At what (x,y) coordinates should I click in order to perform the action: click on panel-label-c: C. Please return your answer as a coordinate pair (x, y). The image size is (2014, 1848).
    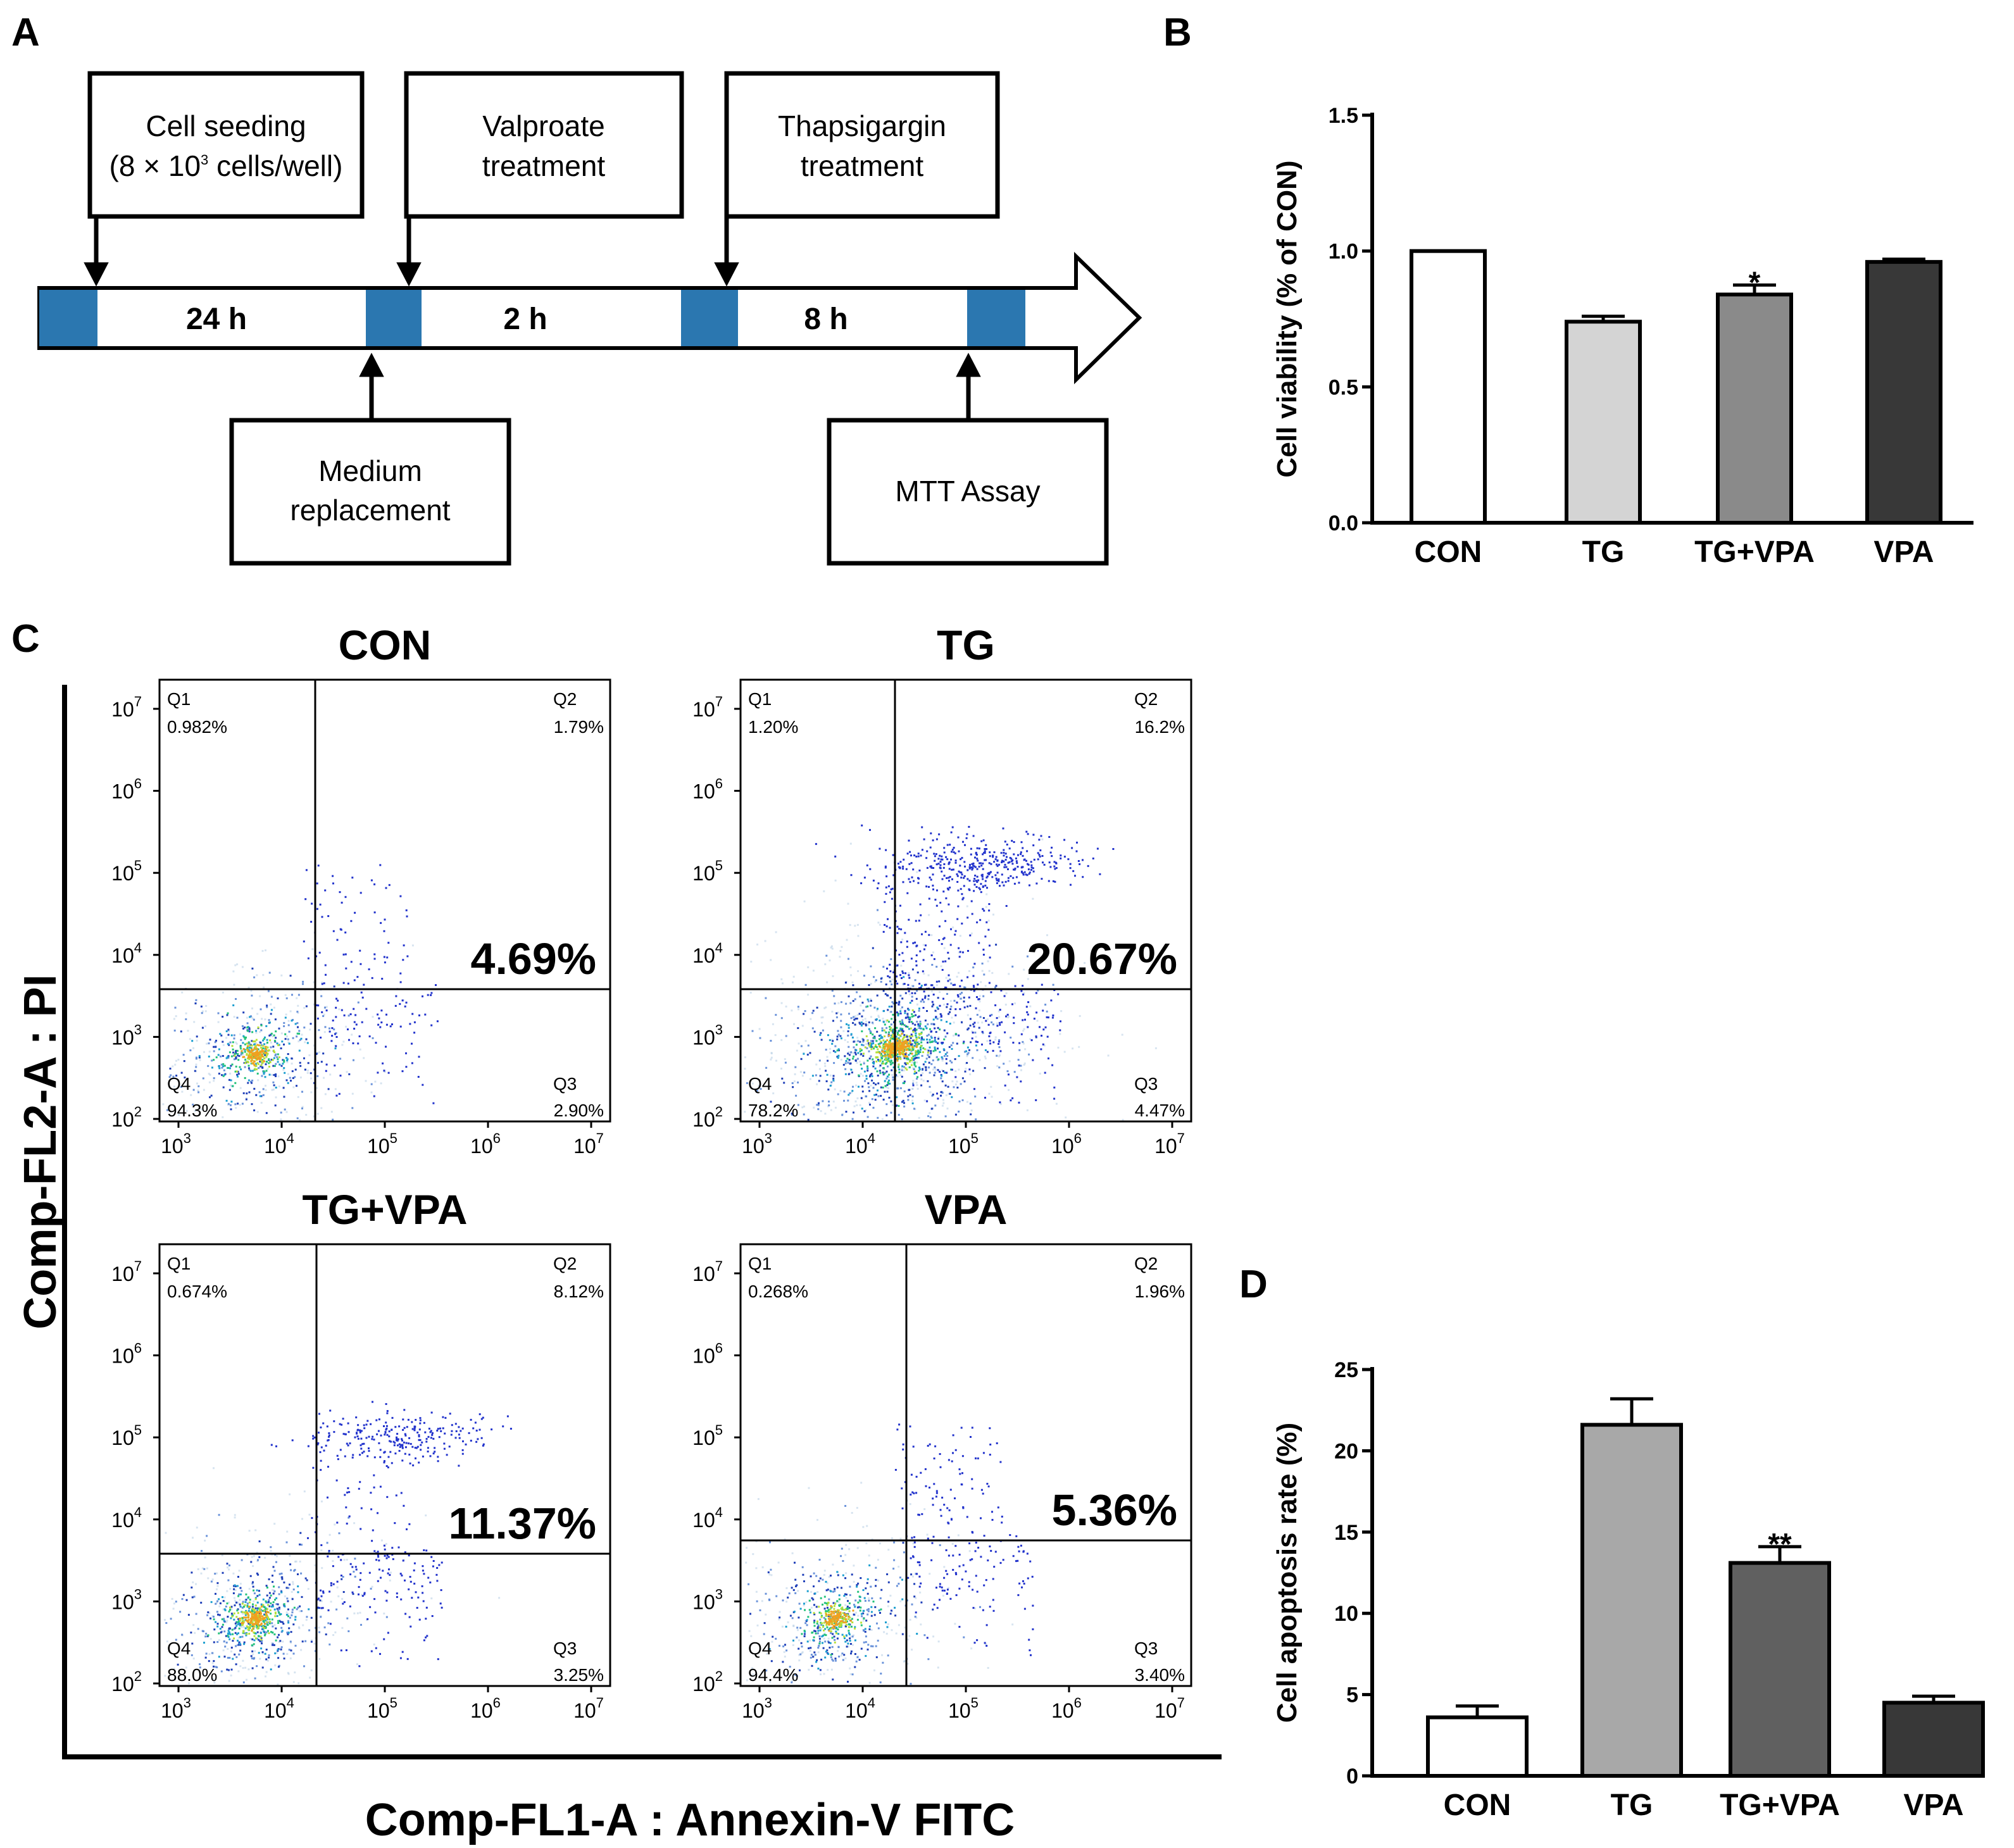
    Looking at the image, I should click on (26, 639).